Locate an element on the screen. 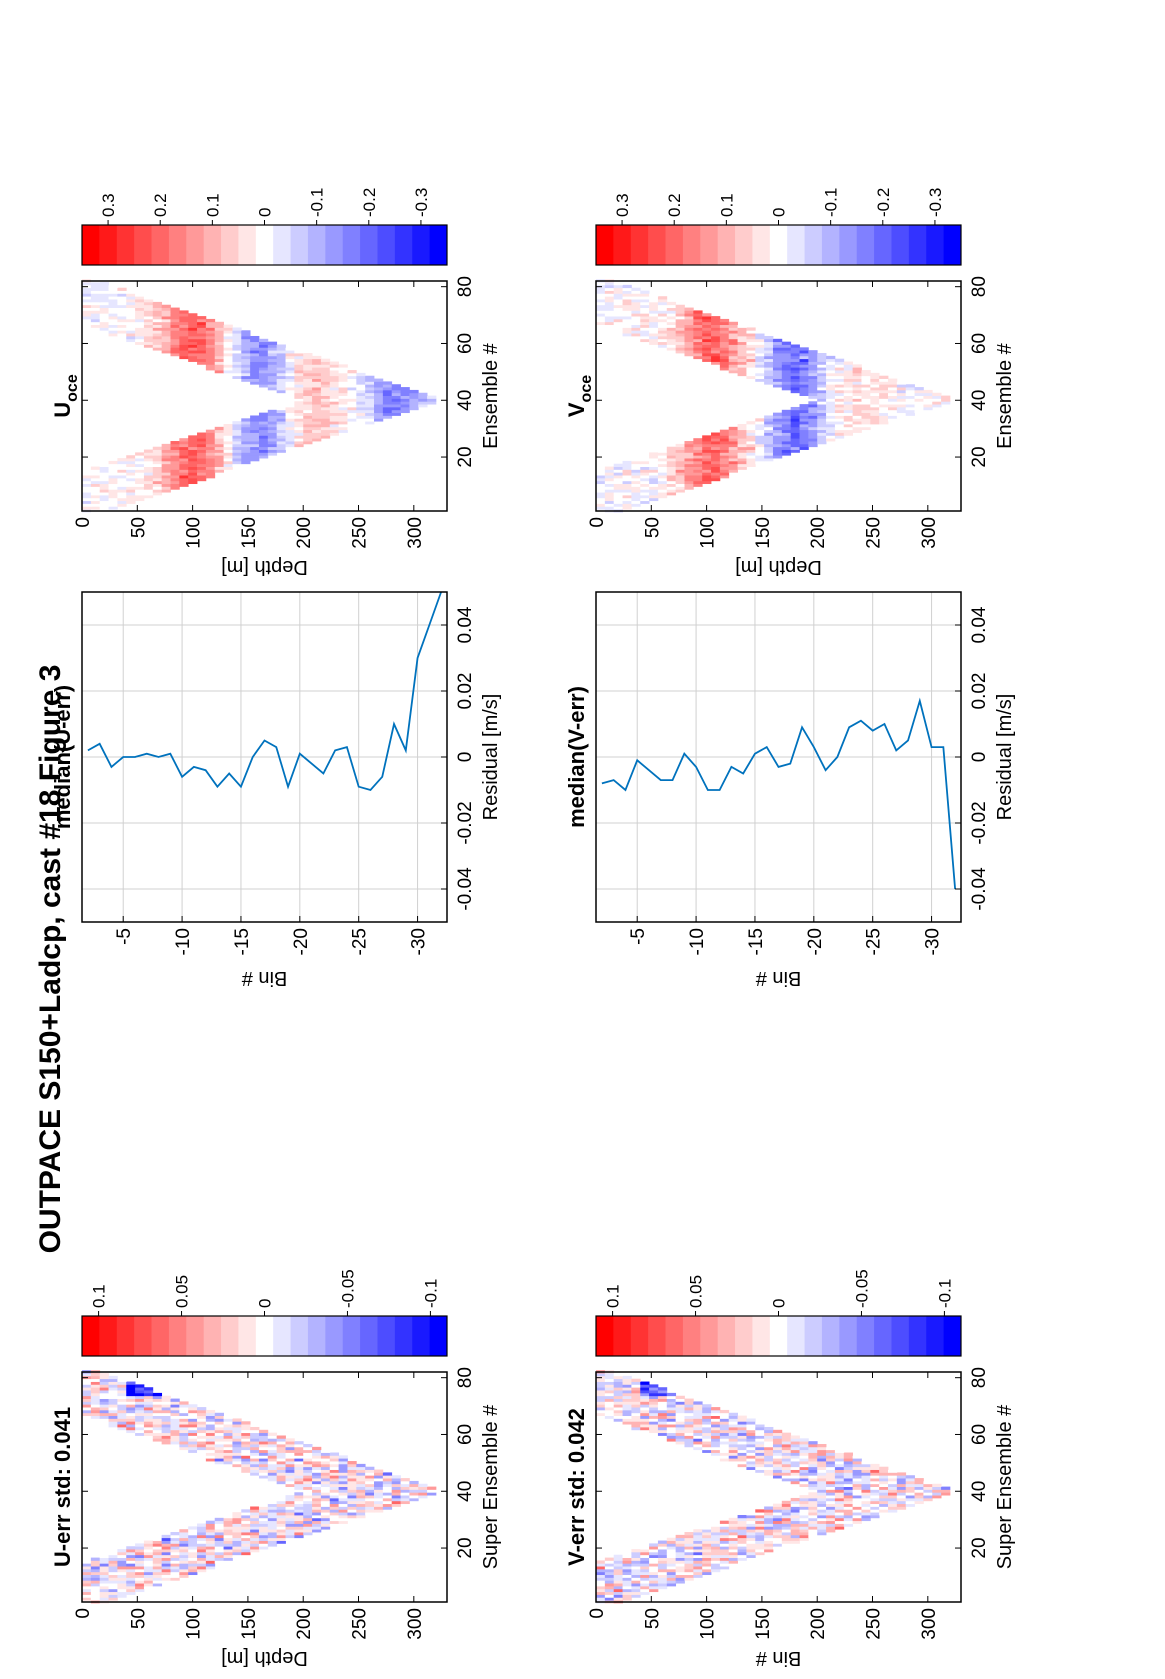  voce-map-ytick-label: 150 is located at coordinates (763, 533).